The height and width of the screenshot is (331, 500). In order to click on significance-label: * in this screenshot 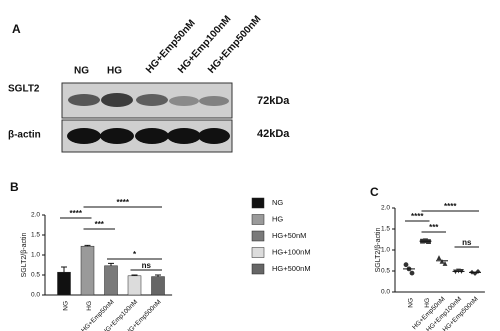, I will do `click(135, 254)`.